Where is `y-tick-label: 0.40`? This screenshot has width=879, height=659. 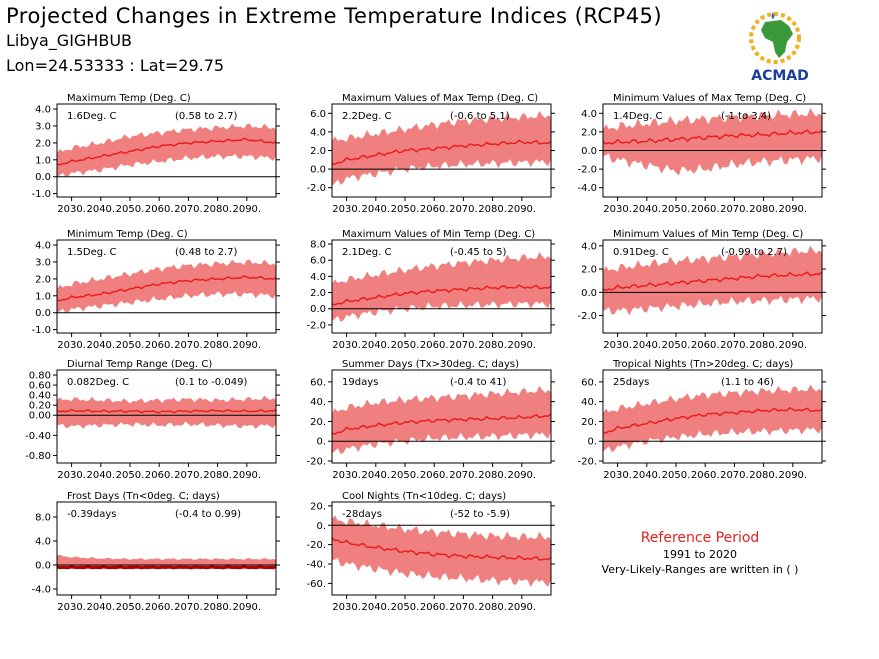 y-tick-label: 0.40 is located at coordinates (40, 396).